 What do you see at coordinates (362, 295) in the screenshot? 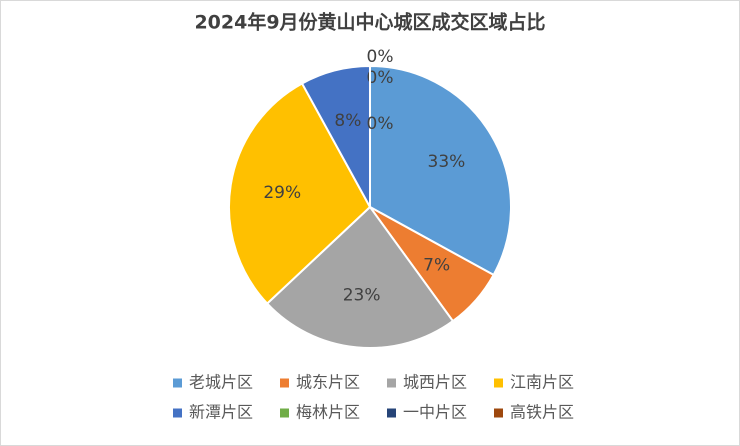
I see `data-label: 23%` at bounding box center [362, 295].